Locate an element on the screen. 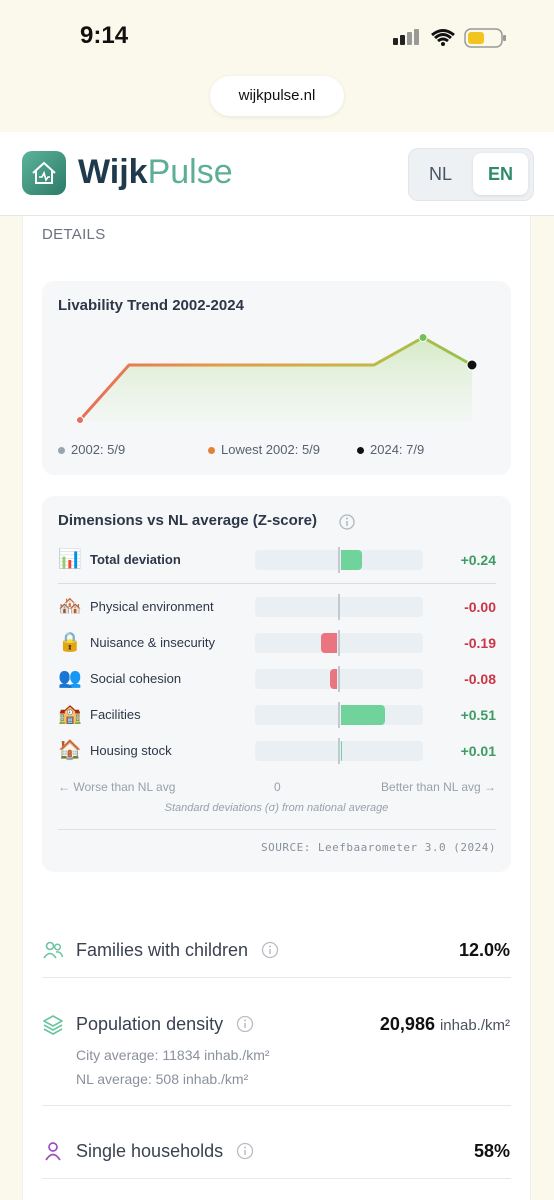 The height and width of the screenshot is (1200, 554). dimension-label: Social cohesion is located at coordinates (136, 678).